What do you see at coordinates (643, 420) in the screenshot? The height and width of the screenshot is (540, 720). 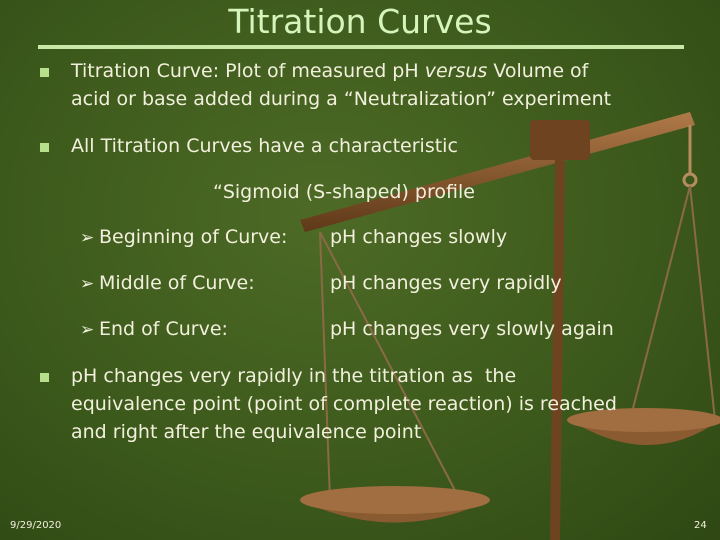 I see `pan-right-rim` at bounding box center [643, 420].